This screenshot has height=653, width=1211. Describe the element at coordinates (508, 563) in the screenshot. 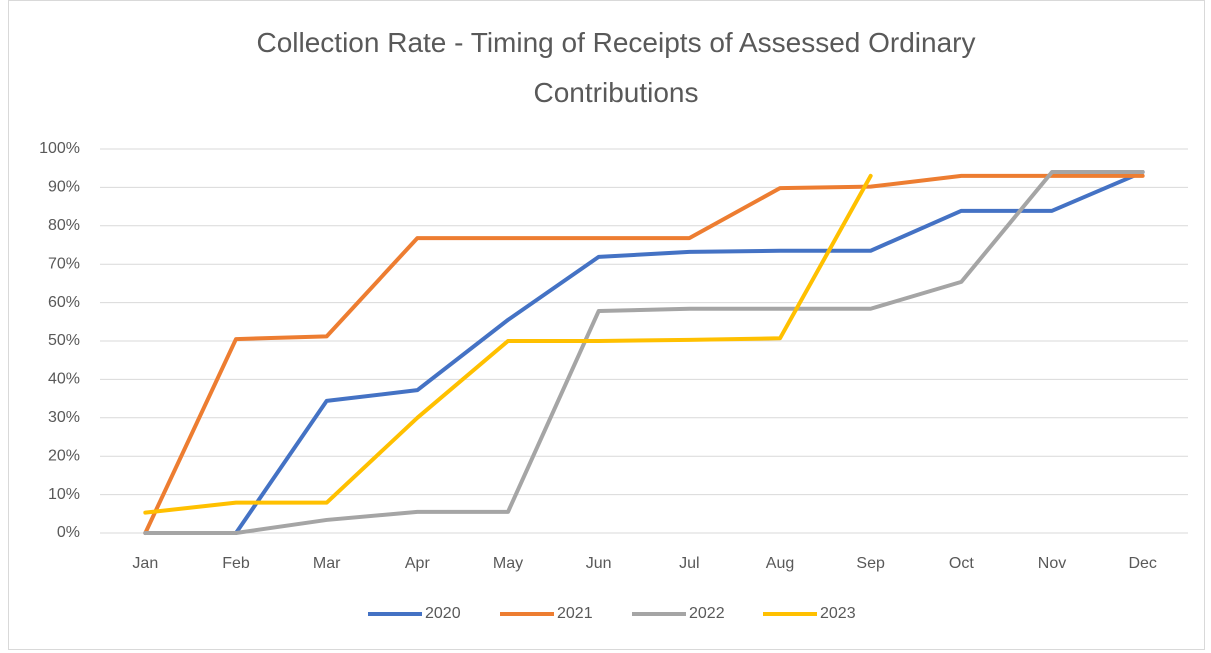

I see `x-tick-label: May` at that location.